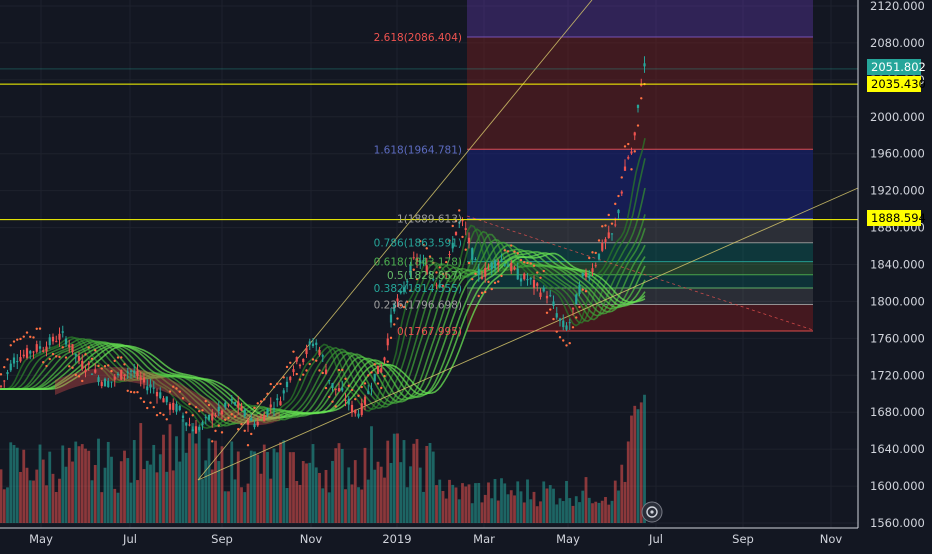 This screenshot has height=554, width=932. I want to click on x-tick-label-8: Sep, so click(743, 539).